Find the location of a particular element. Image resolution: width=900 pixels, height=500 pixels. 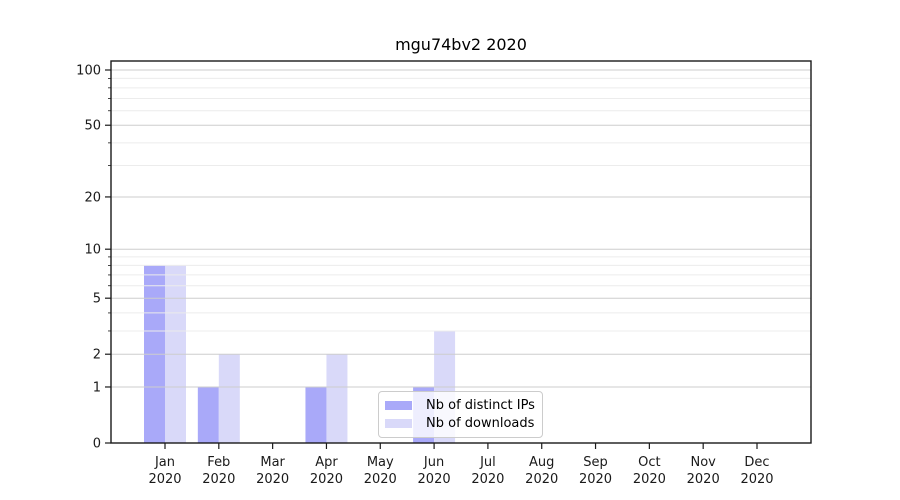

tick-label: Aug is located at coordinates (541, 462).